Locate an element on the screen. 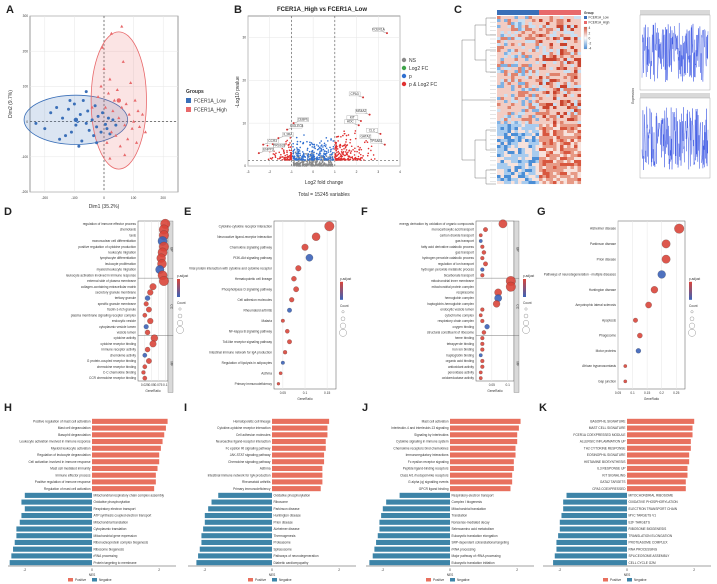 Image resolution: width=717 pixels, height=584 pixels. dotplot-category-label: CCR chemokine receptor binding is located at coordinates (112, 378).